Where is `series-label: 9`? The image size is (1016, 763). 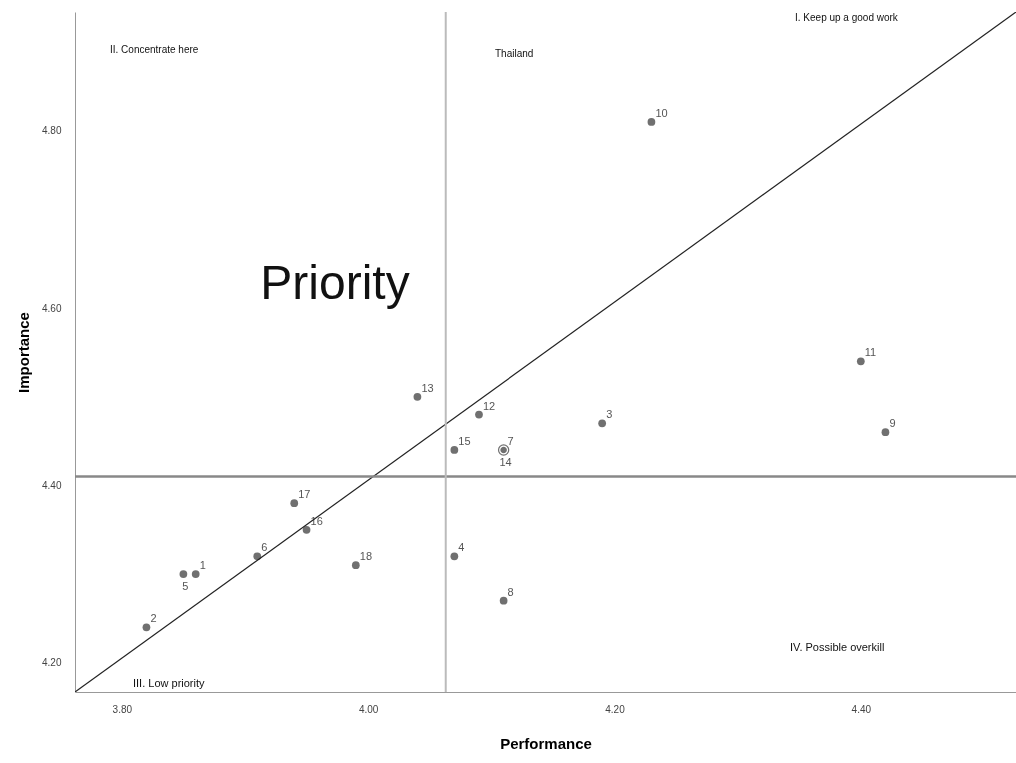 series-label: 9 is located at coordinates (892, 423).